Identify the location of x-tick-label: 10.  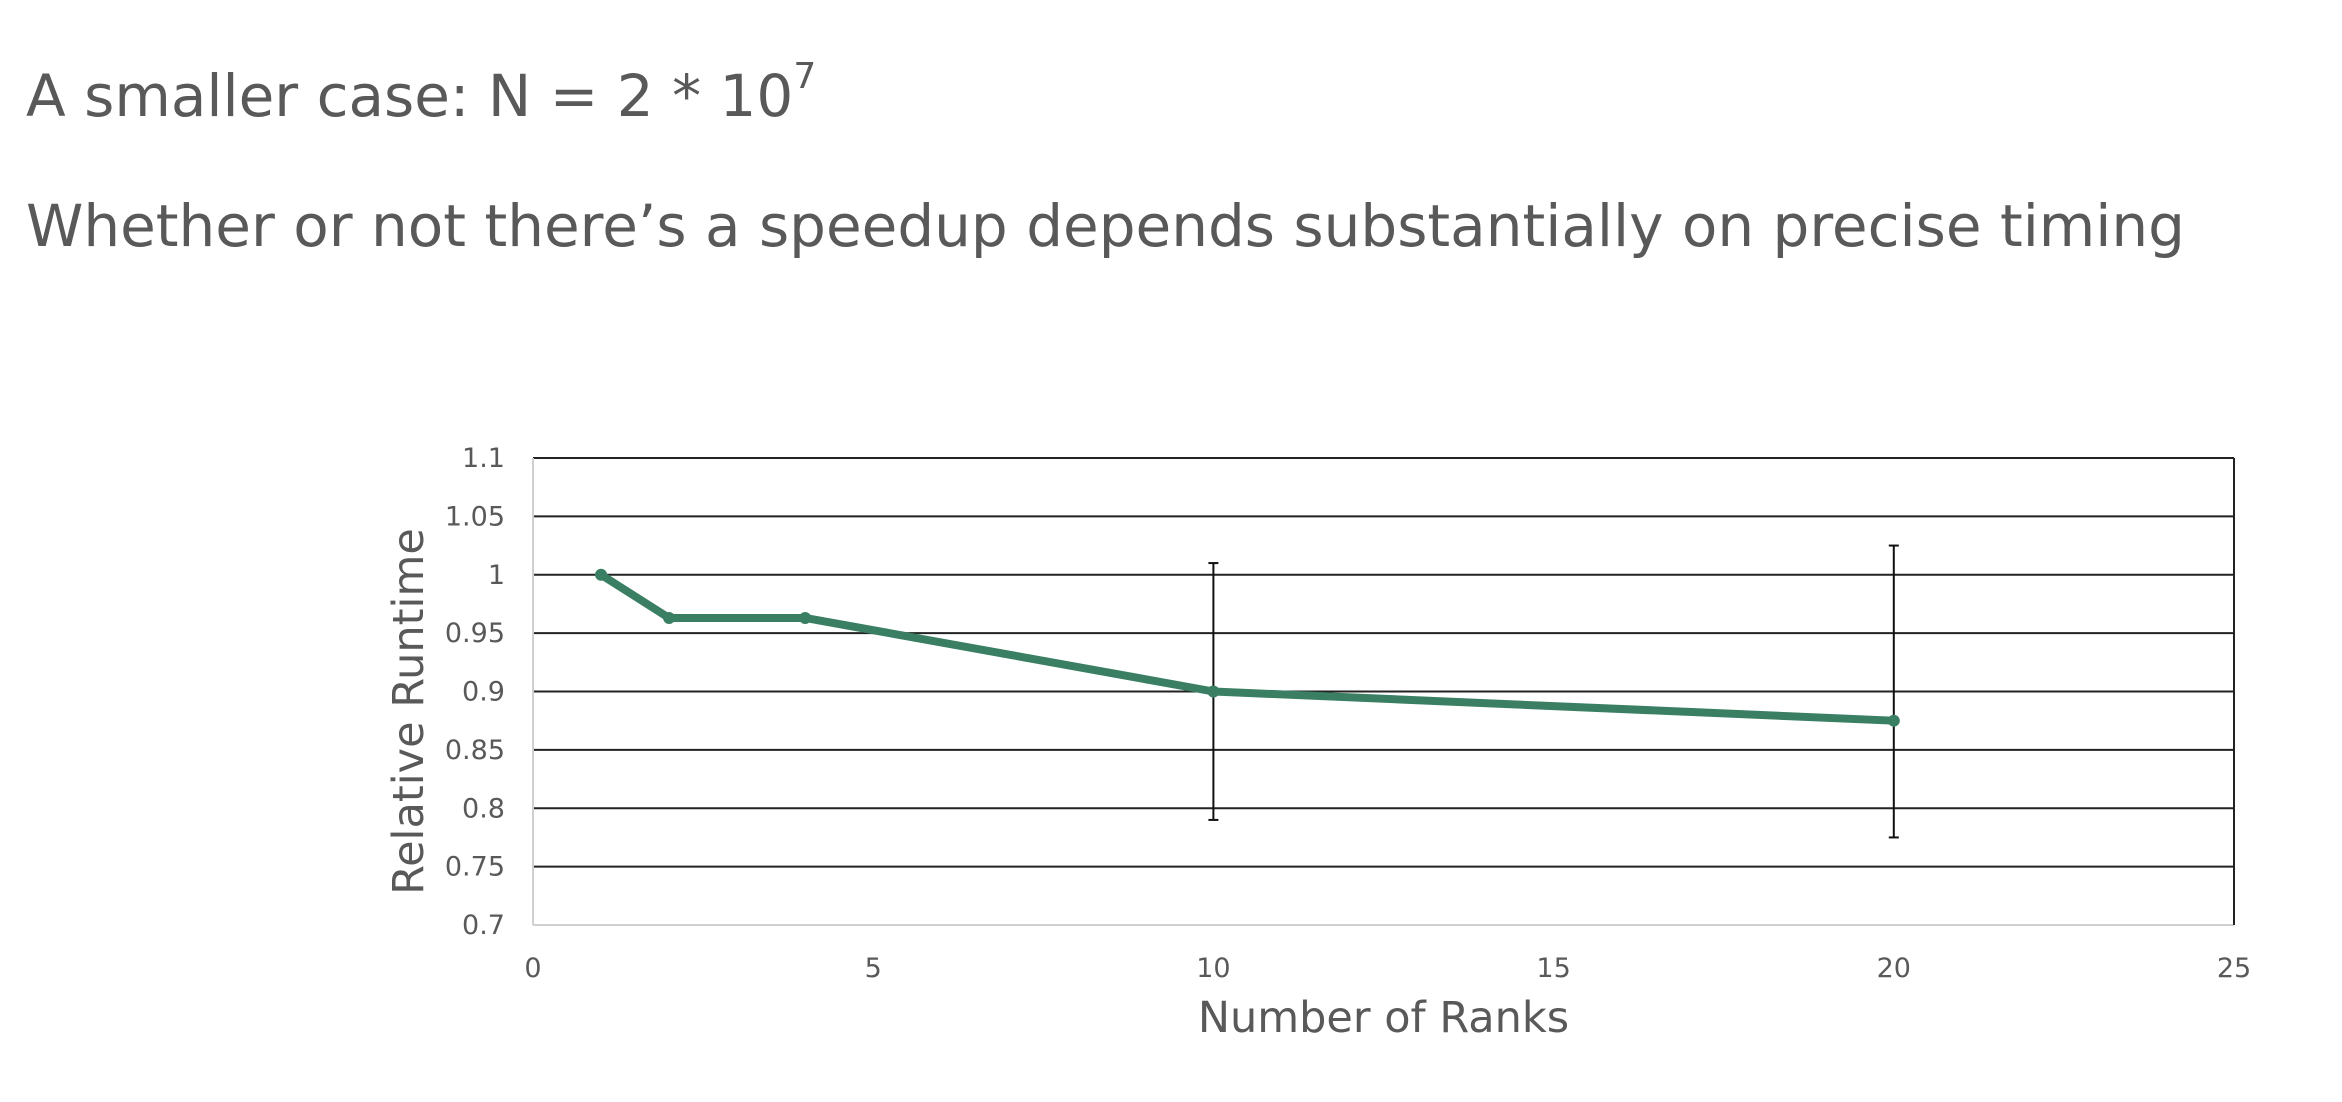
(1213, 968).